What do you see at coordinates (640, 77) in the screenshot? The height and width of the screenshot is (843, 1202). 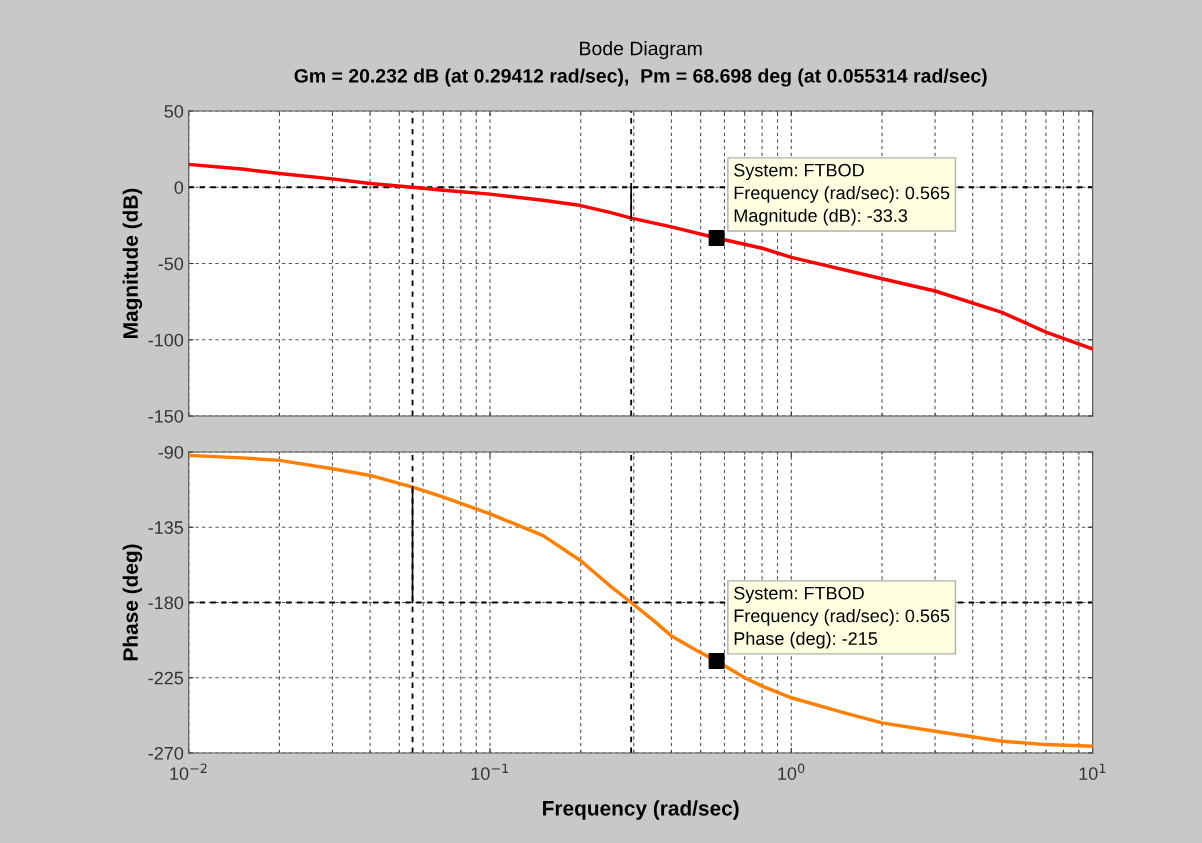 I see `chart-subtitle: Gm = 20.232 dB (at 0.29412 rad/sec), Pm = 68.698 deg (at 0.055314 rad/sec)` at bounding box center [640, 77].